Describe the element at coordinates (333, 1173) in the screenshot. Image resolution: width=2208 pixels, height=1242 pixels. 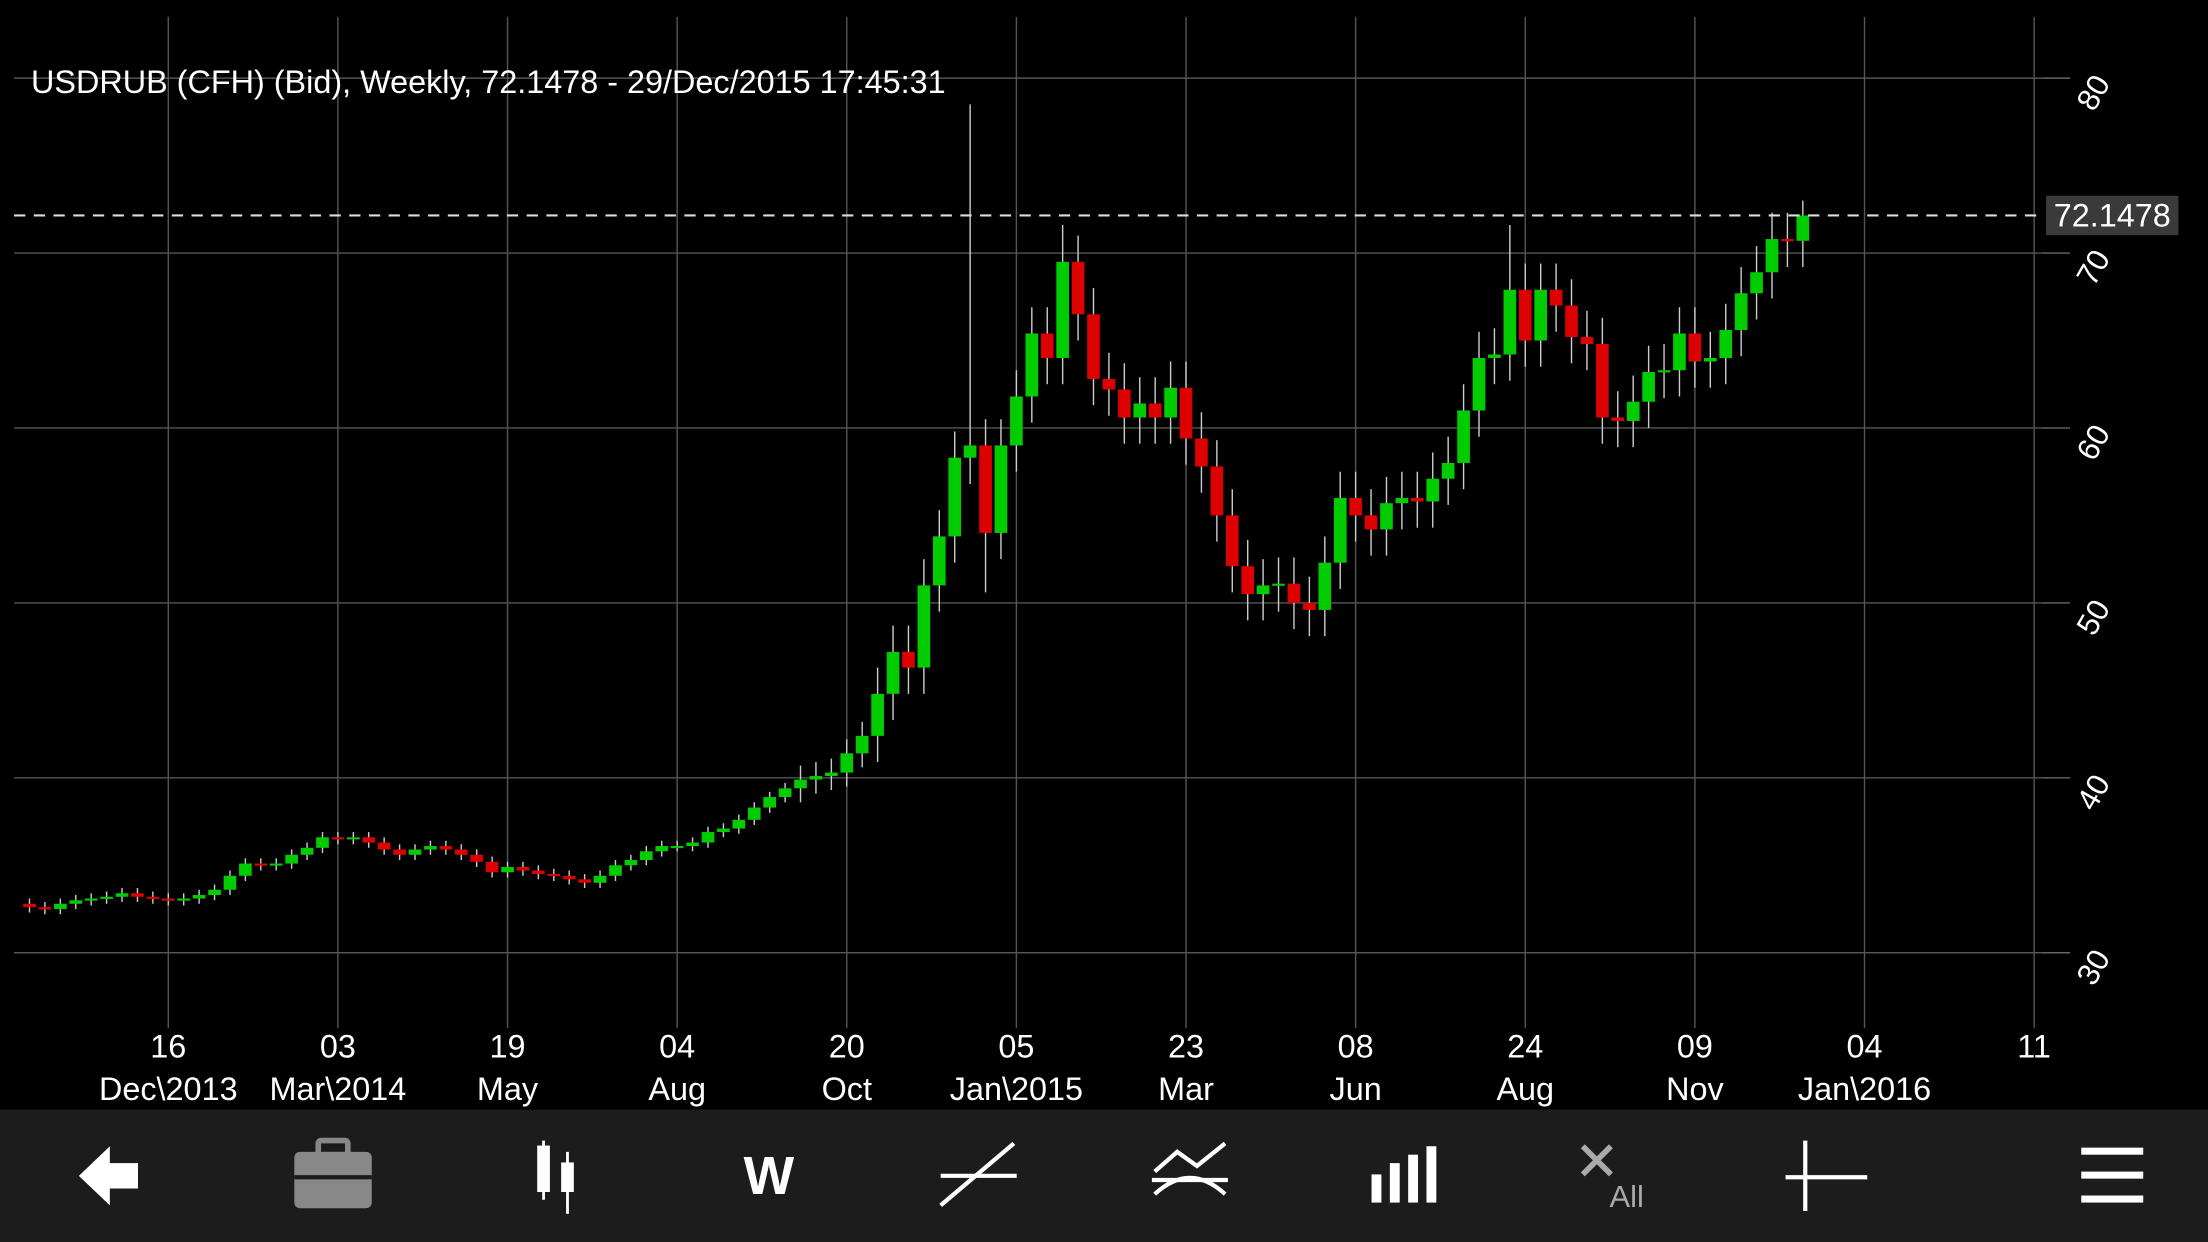
I see `portfolio-button` at that location.